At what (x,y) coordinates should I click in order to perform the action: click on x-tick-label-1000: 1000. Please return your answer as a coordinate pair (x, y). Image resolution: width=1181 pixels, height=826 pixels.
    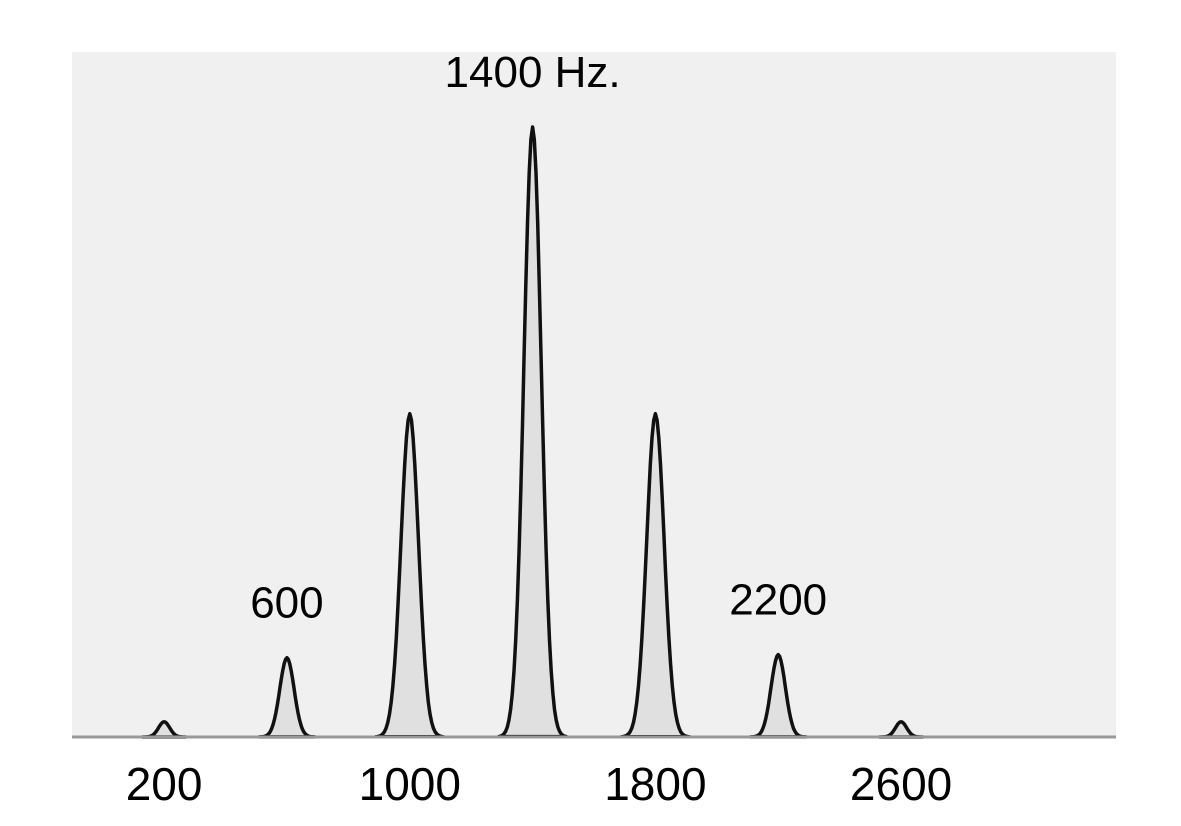
    Looking at the image, I should click on (410, 784).